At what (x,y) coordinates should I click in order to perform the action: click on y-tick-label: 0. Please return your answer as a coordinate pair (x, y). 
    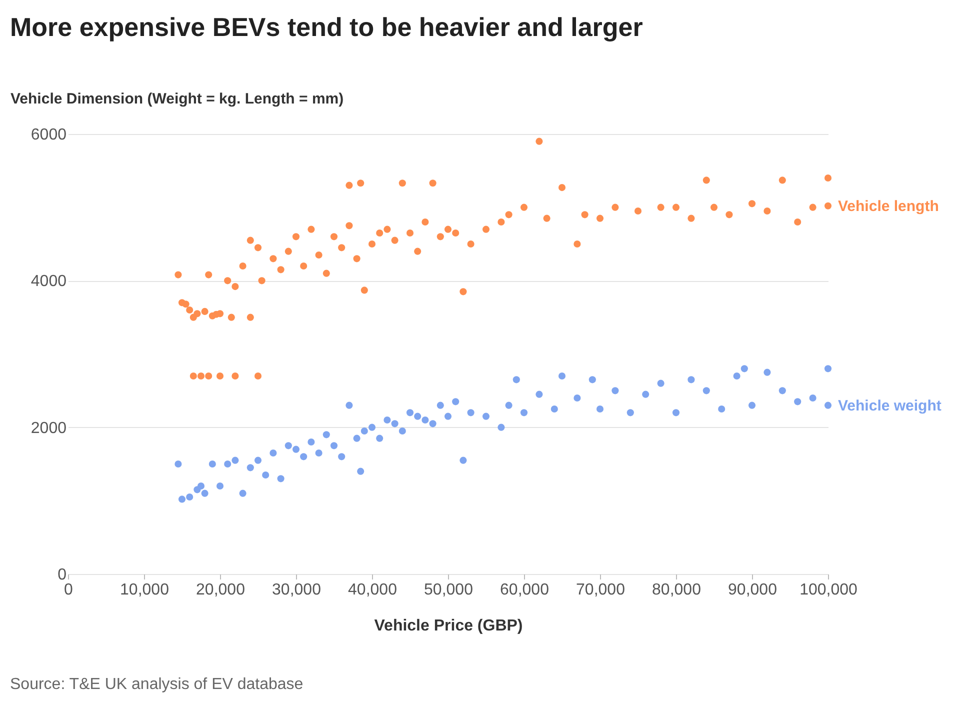
    Looking at the image, I should click on (62, 575).